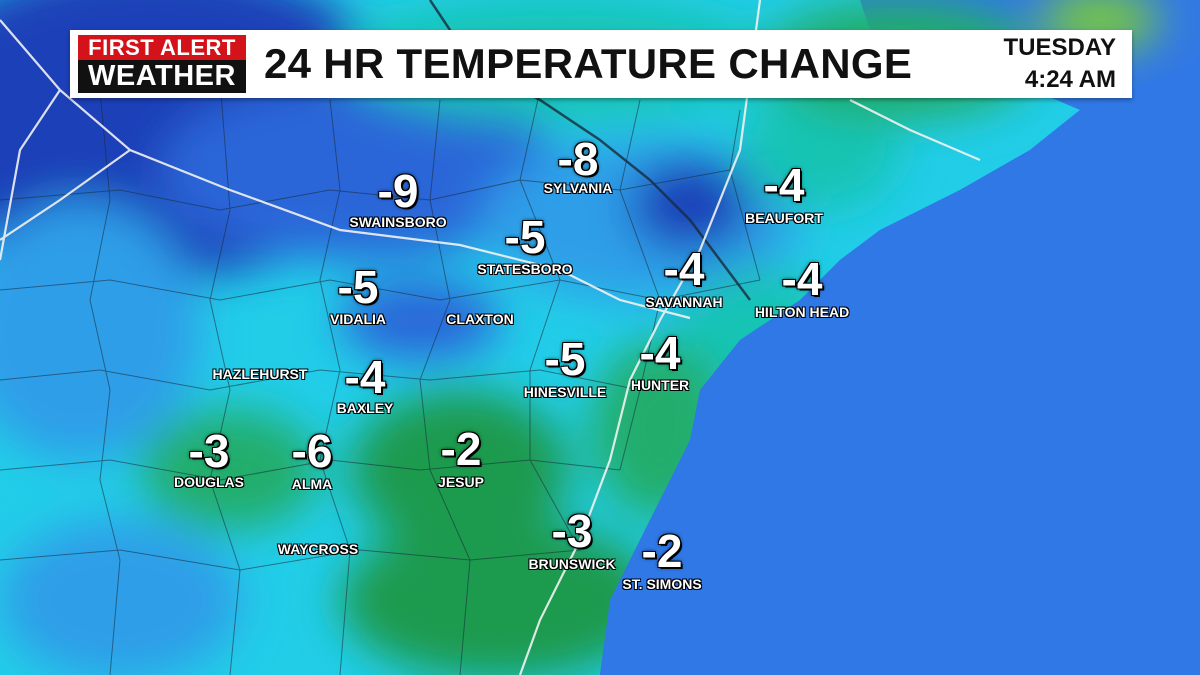 Image resolution: width=1200 pixels, height=675 pixels. What do you see at coordinates (588, 63) in the screenshot?
I see `map-title: 24 HR TEMPERATURE CHANGE` at bounding box center [588, 63].